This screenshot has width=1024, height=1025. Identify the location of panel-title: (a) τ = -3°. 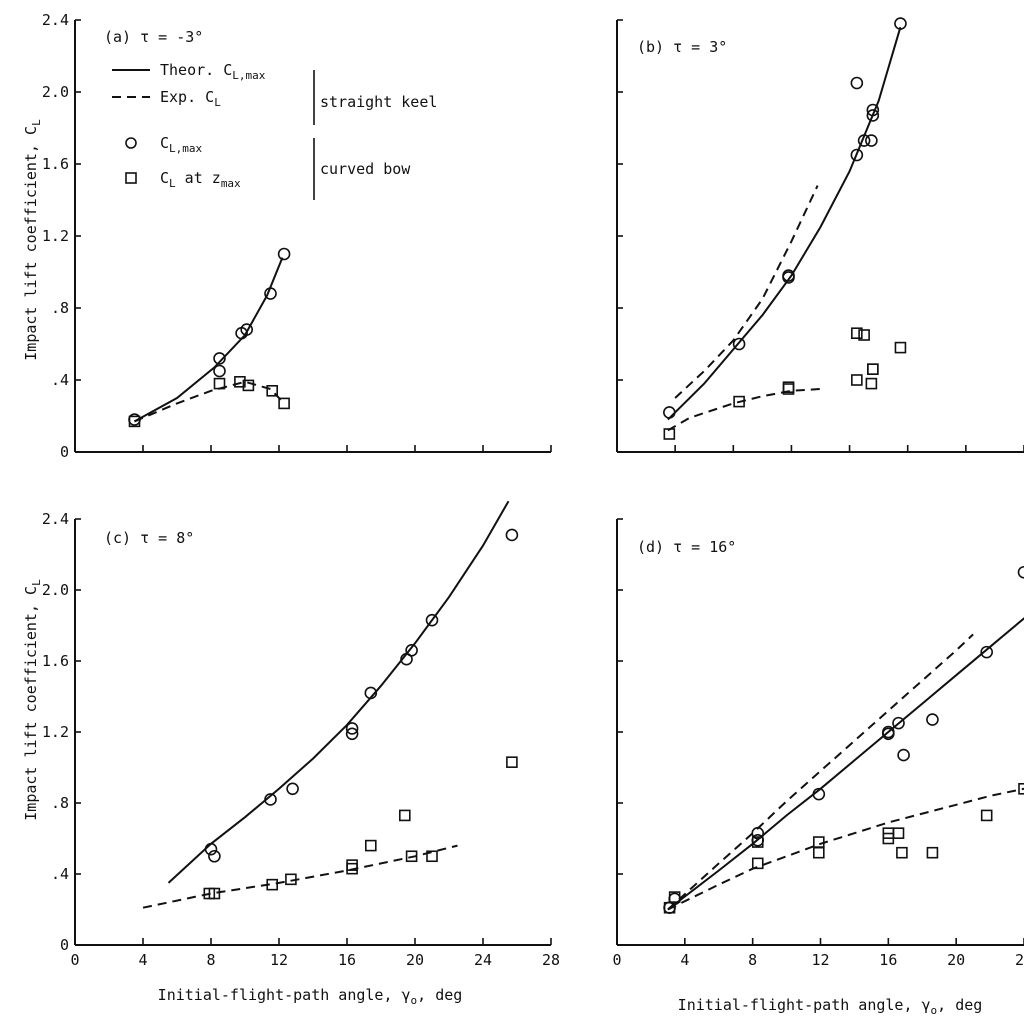
(153, 37).